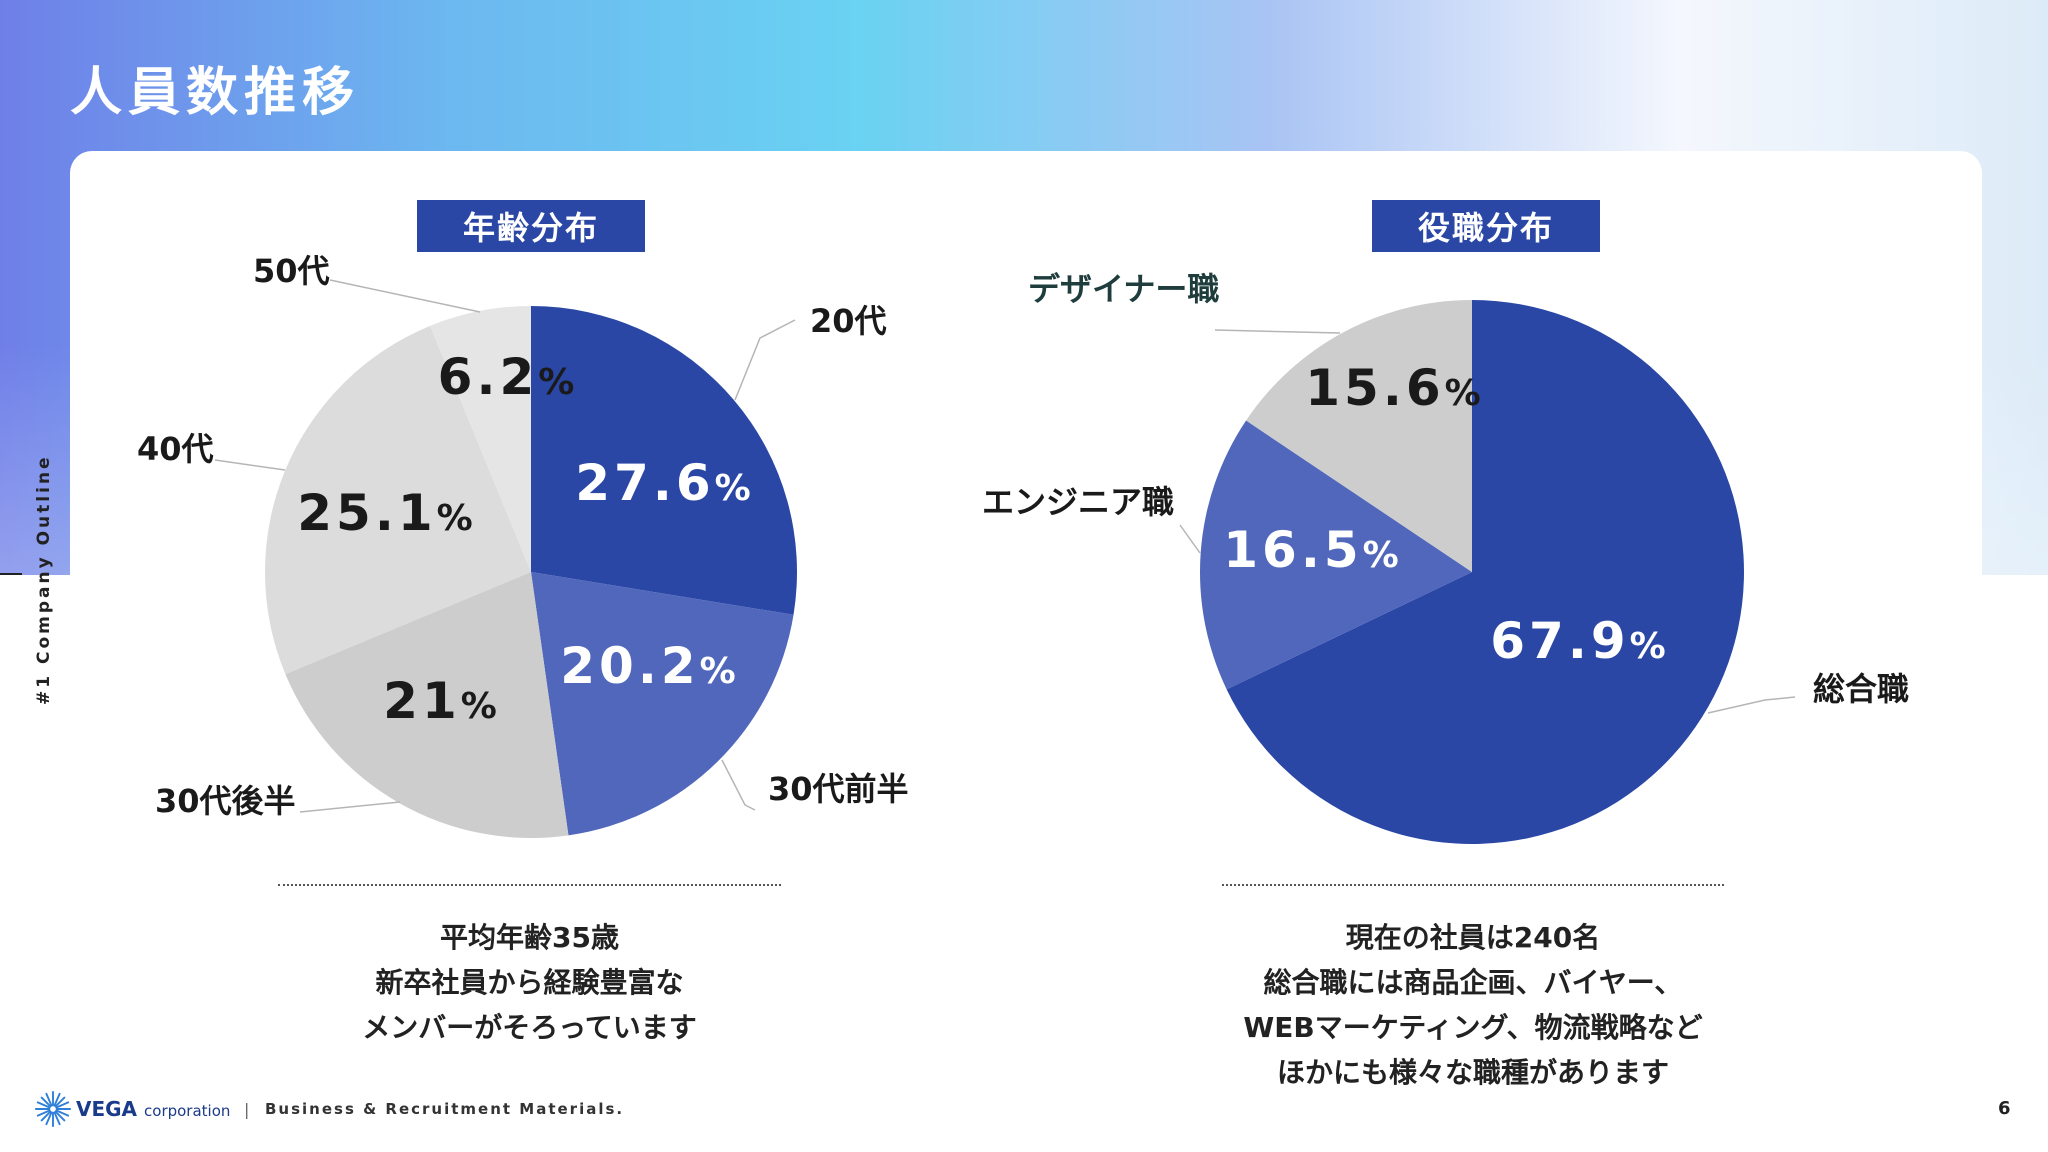 This screenshot has width=2048, height=1152. Describe the element at coordinates (1078, 502) in the screenshot. I see `role-slice-label-1: エンジニア職` at that location.